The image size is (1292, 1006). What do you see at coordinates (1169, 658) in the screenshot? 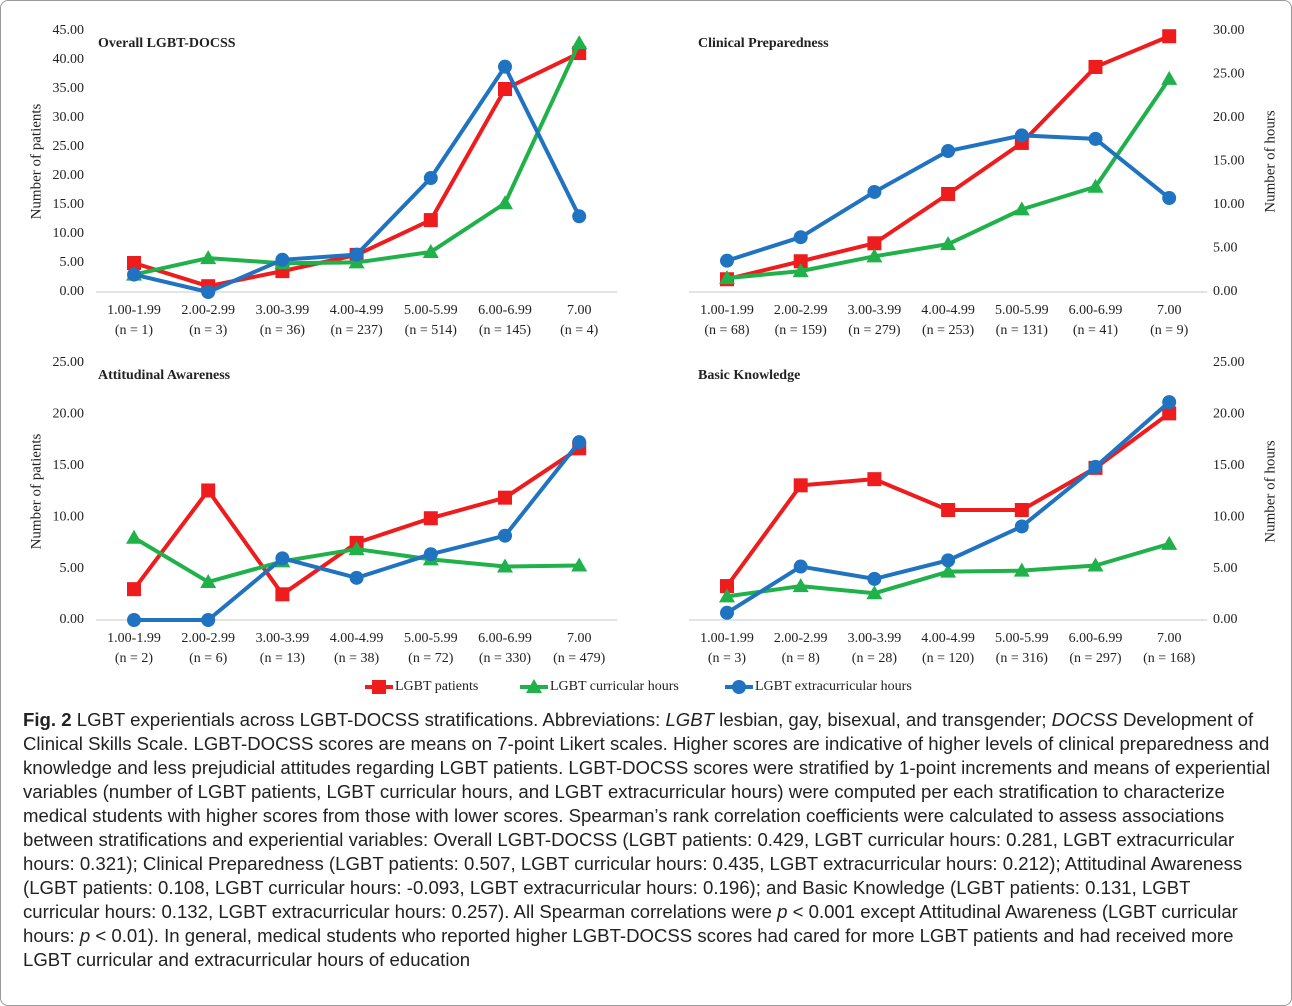
I see `x-tick-sublabel: (n = 168)` at bounding box center [1169, 658].